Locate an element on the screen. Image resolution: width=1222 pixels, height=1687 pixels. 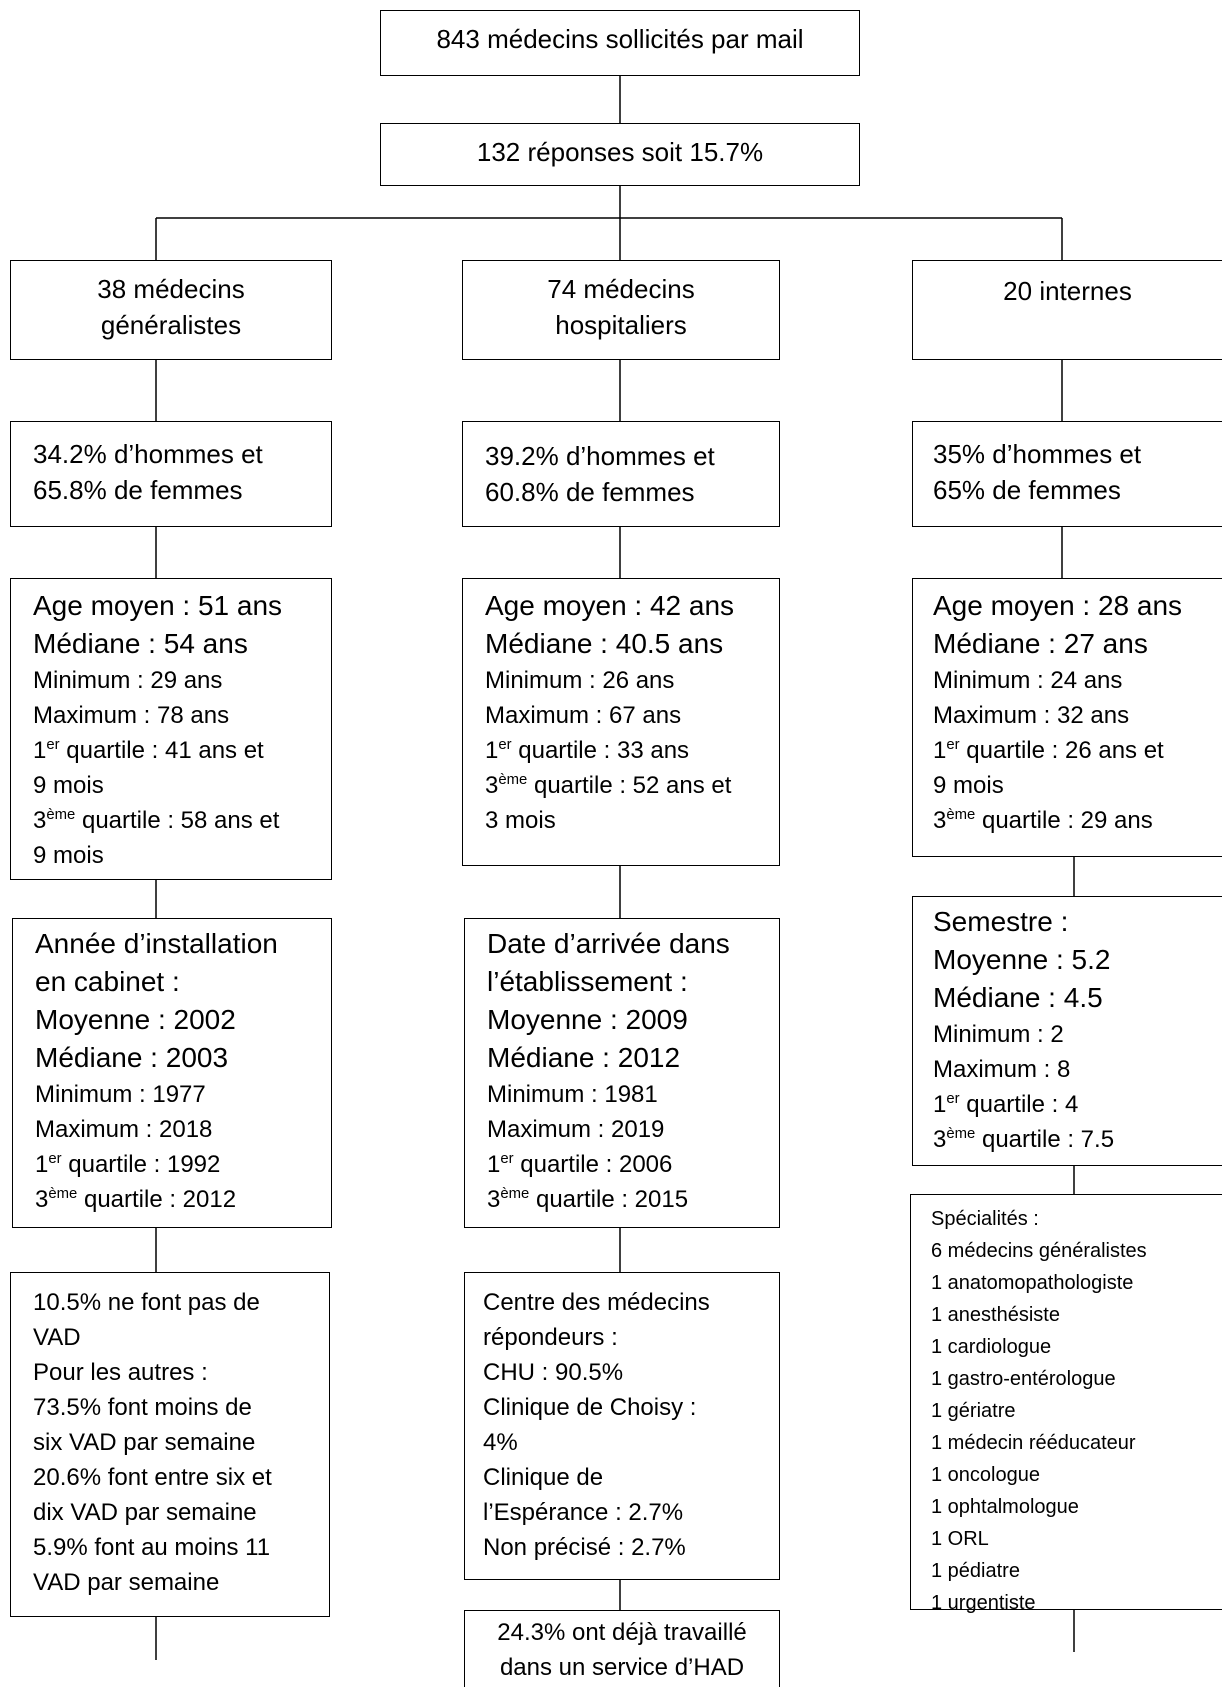
hospital-age-q3-cont: 3 mois is located at coordinates (520, 820).